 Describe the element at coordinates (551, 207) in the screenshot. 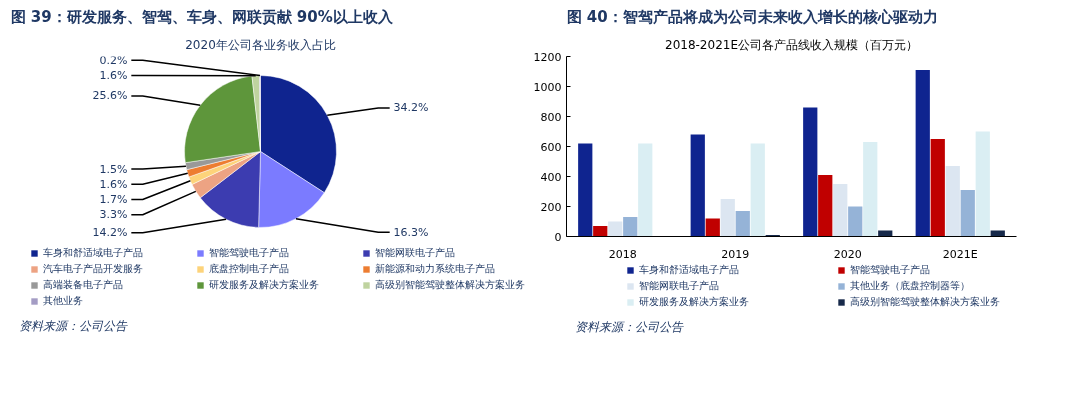

I see `y-tick-label: 200` at that location.